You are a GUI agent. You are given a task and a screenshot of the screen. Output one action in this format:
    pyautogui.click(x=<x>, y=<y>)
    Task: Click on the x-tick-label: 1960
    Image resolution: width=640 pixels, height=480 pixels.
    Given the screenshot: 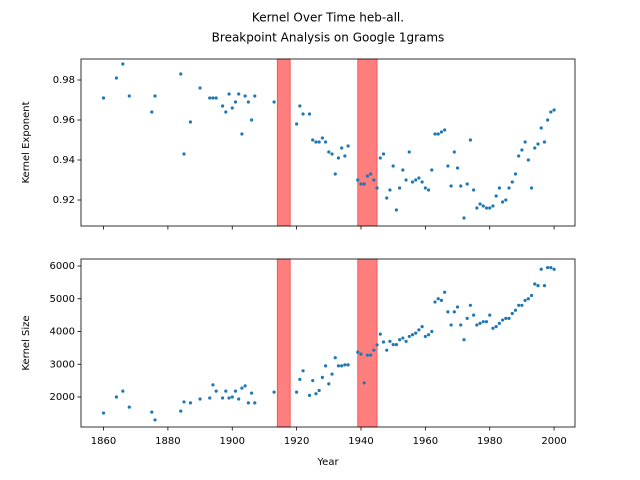 What is the action you would take?
    pyautogui.click(x=425, y=441)
    